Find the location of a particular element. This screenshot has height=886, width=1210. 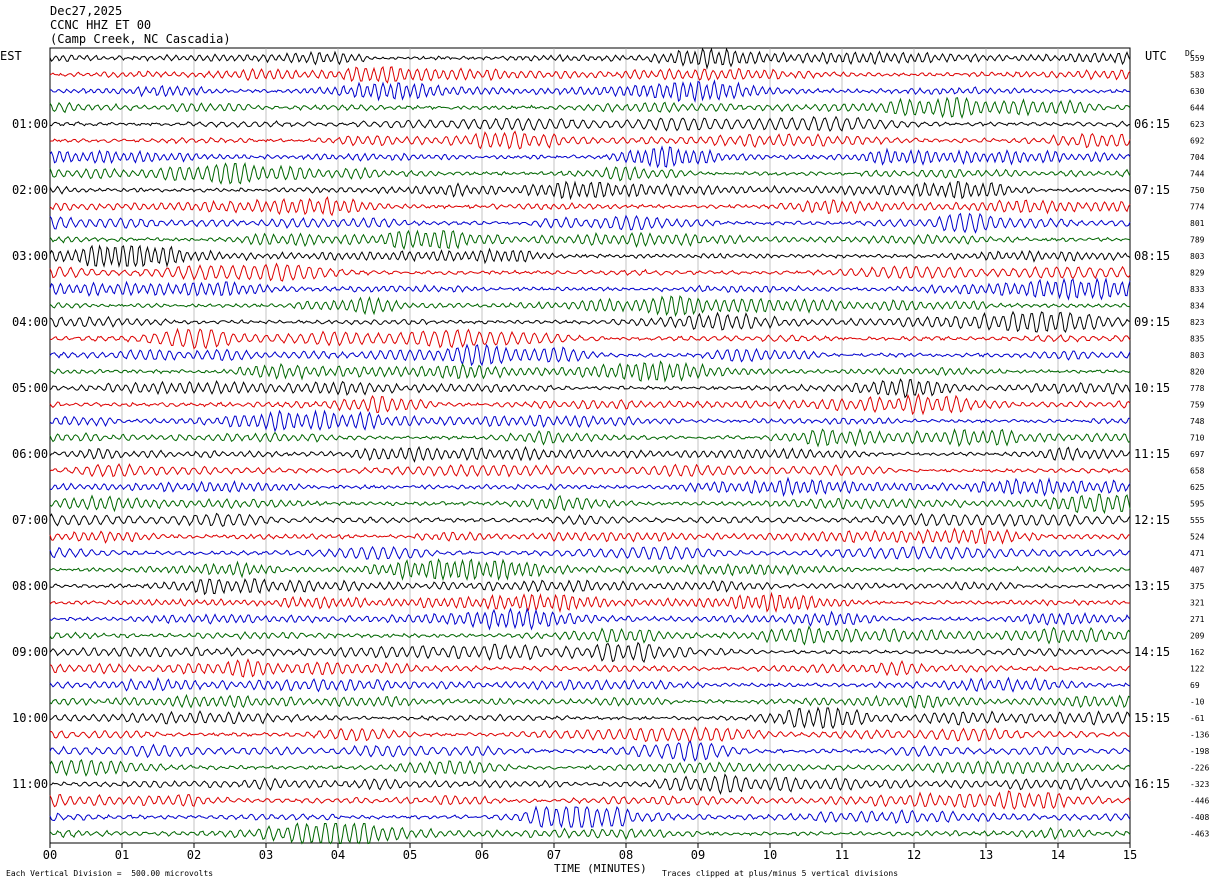

dc-offset-label: -226 is located at coordinates (1199, 768).